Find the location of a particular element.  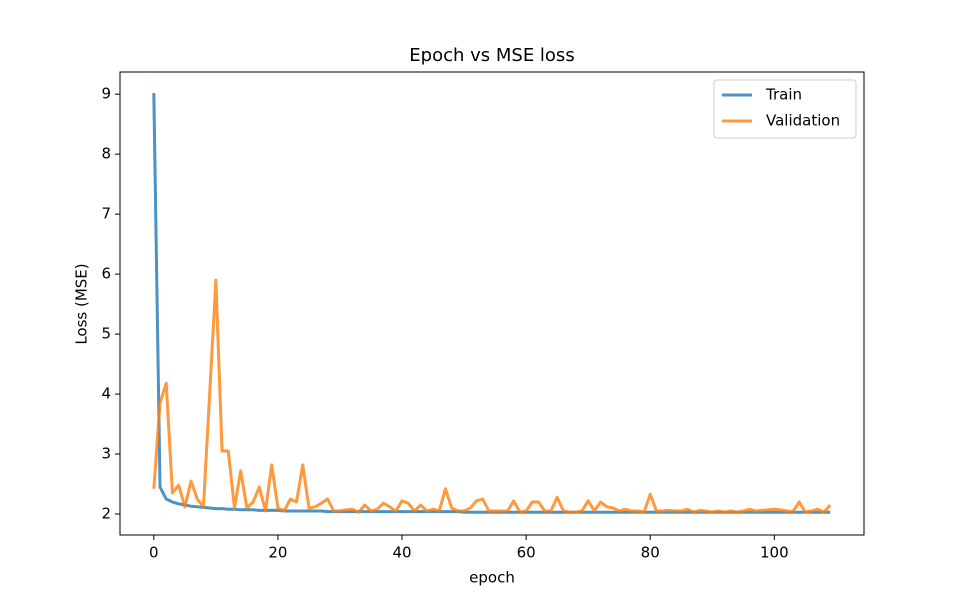

y-tick-label: 3 is located at coordinates (106, 454).